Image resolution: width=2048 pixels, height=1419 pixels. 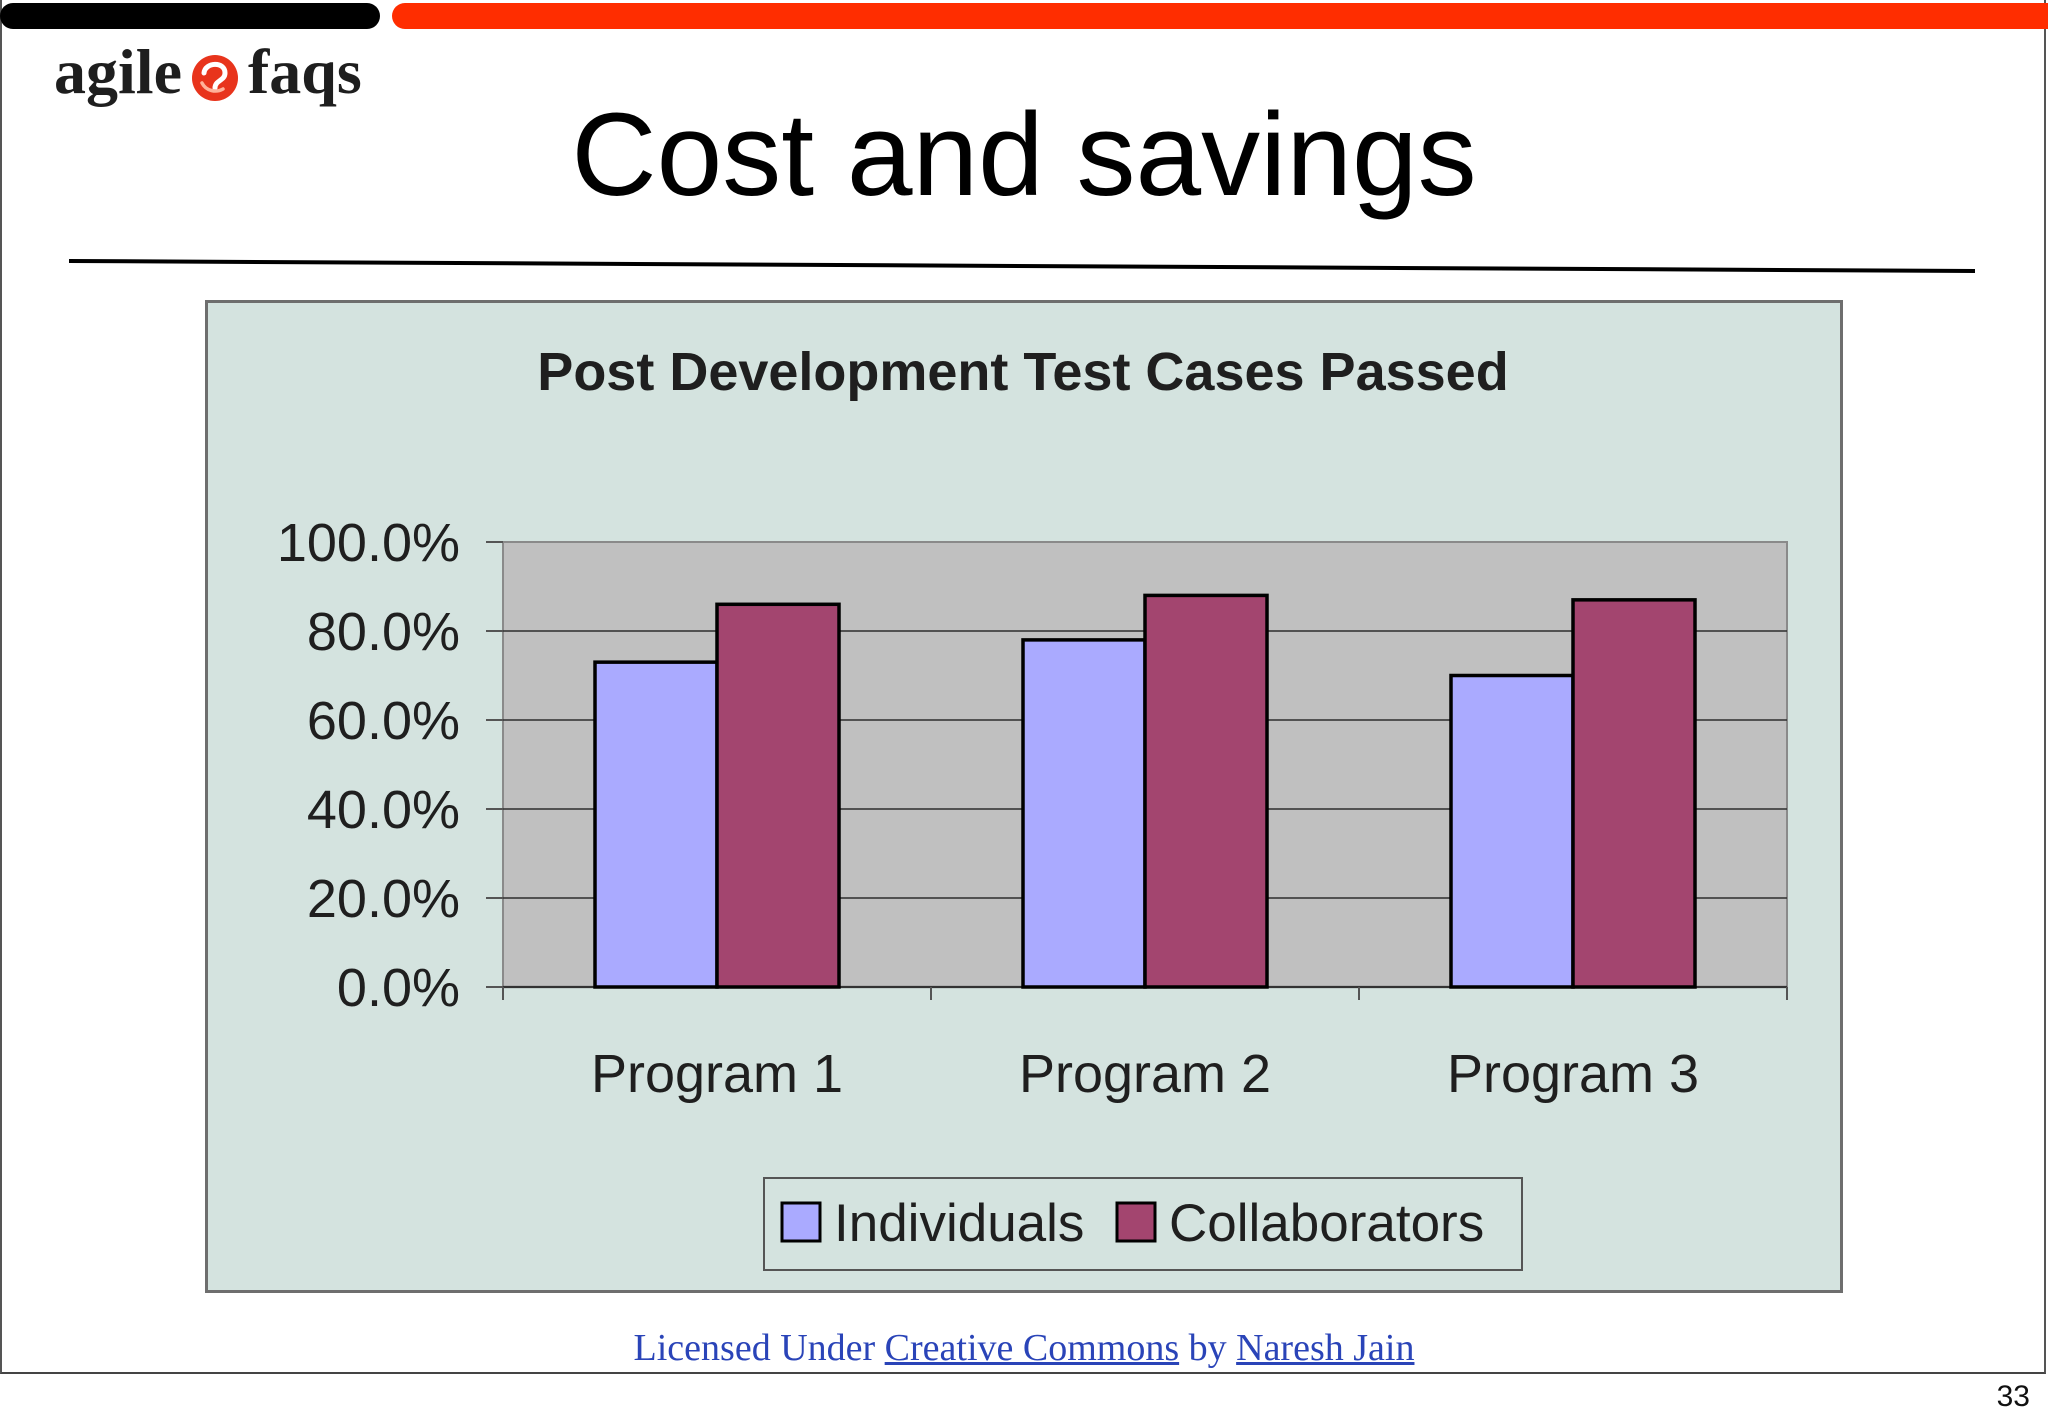 What do you see at coordinates (1022, 372) in the screenshot?
I see `chart-title: Post Development Test Cases Passed` at bounding box center [1022, 372].